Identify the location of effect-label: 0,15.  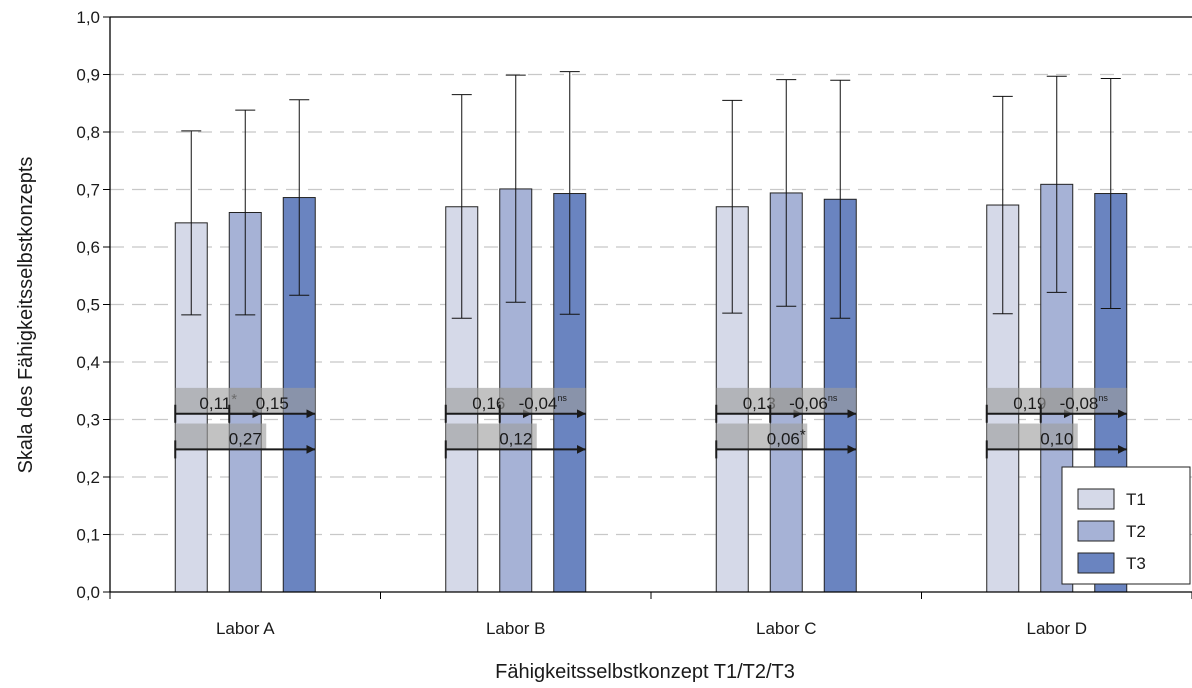
(272, 403).